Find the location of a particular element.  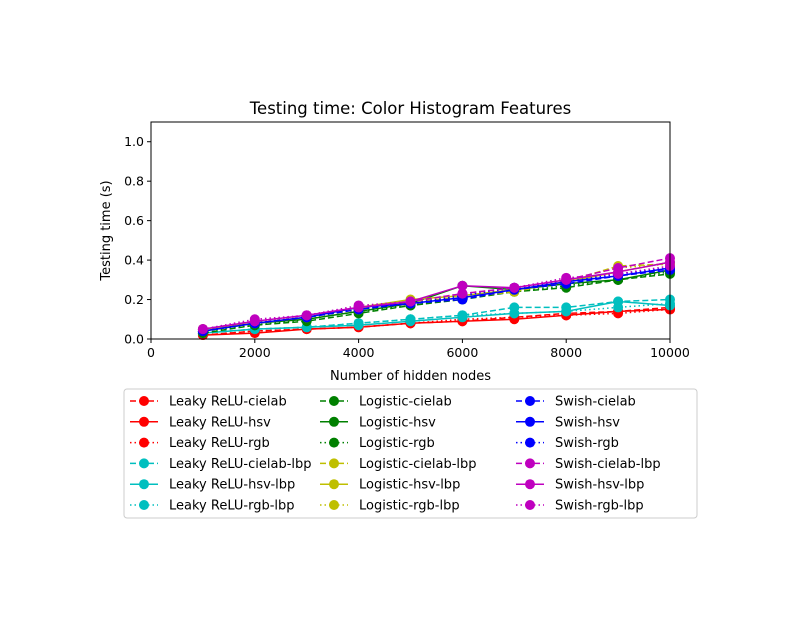

series-layer is located at coordinates (436, 297).